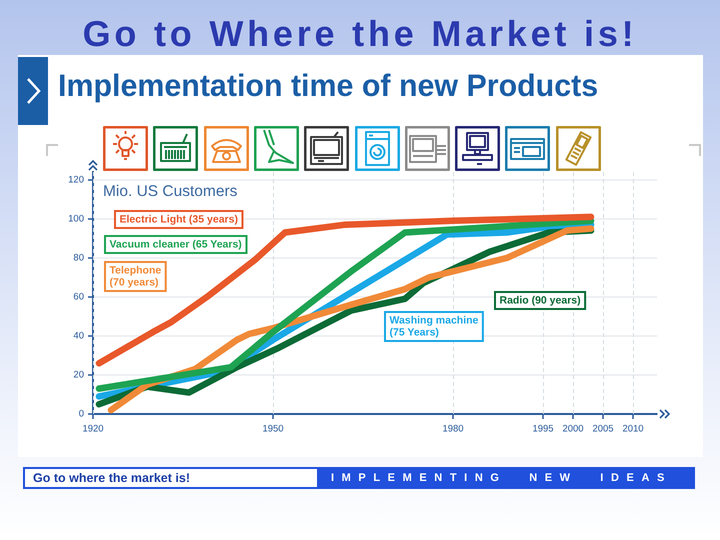  What do you see at coordinates (328, 86) in the screenshot?
I see `chart-subtitle: Implementation time of new Products` at bounding box center [328, 86].